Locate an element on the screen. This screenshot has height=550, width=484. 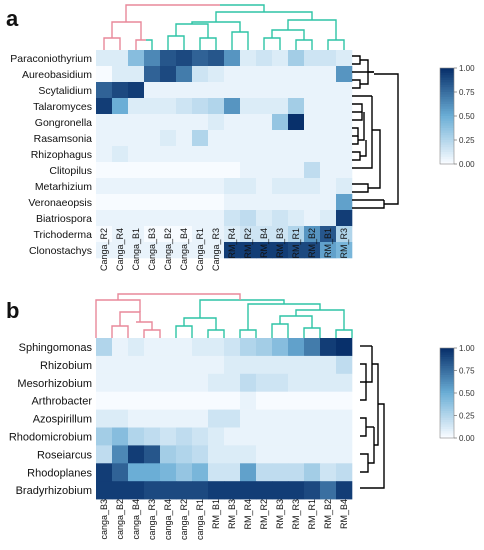
column-label: Canga_R2 is located at coordinates (104, 249).